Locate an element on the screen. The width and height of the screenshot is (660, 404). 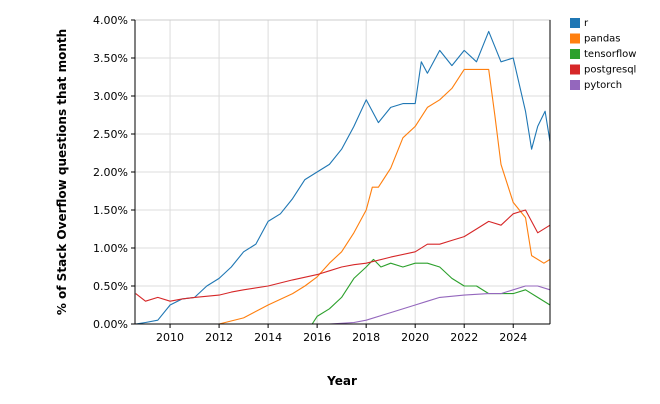
legend-label-pandas: pandas is located at coordinates (602, 39).